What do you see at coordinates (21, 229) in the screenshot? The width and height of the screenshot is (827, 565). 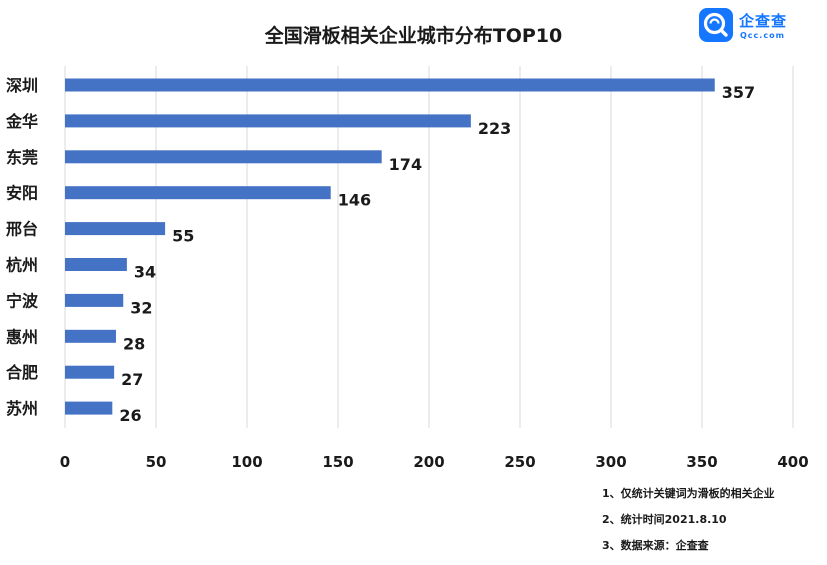 I see `category-label: 邢台` at bounding box center [21, 229].